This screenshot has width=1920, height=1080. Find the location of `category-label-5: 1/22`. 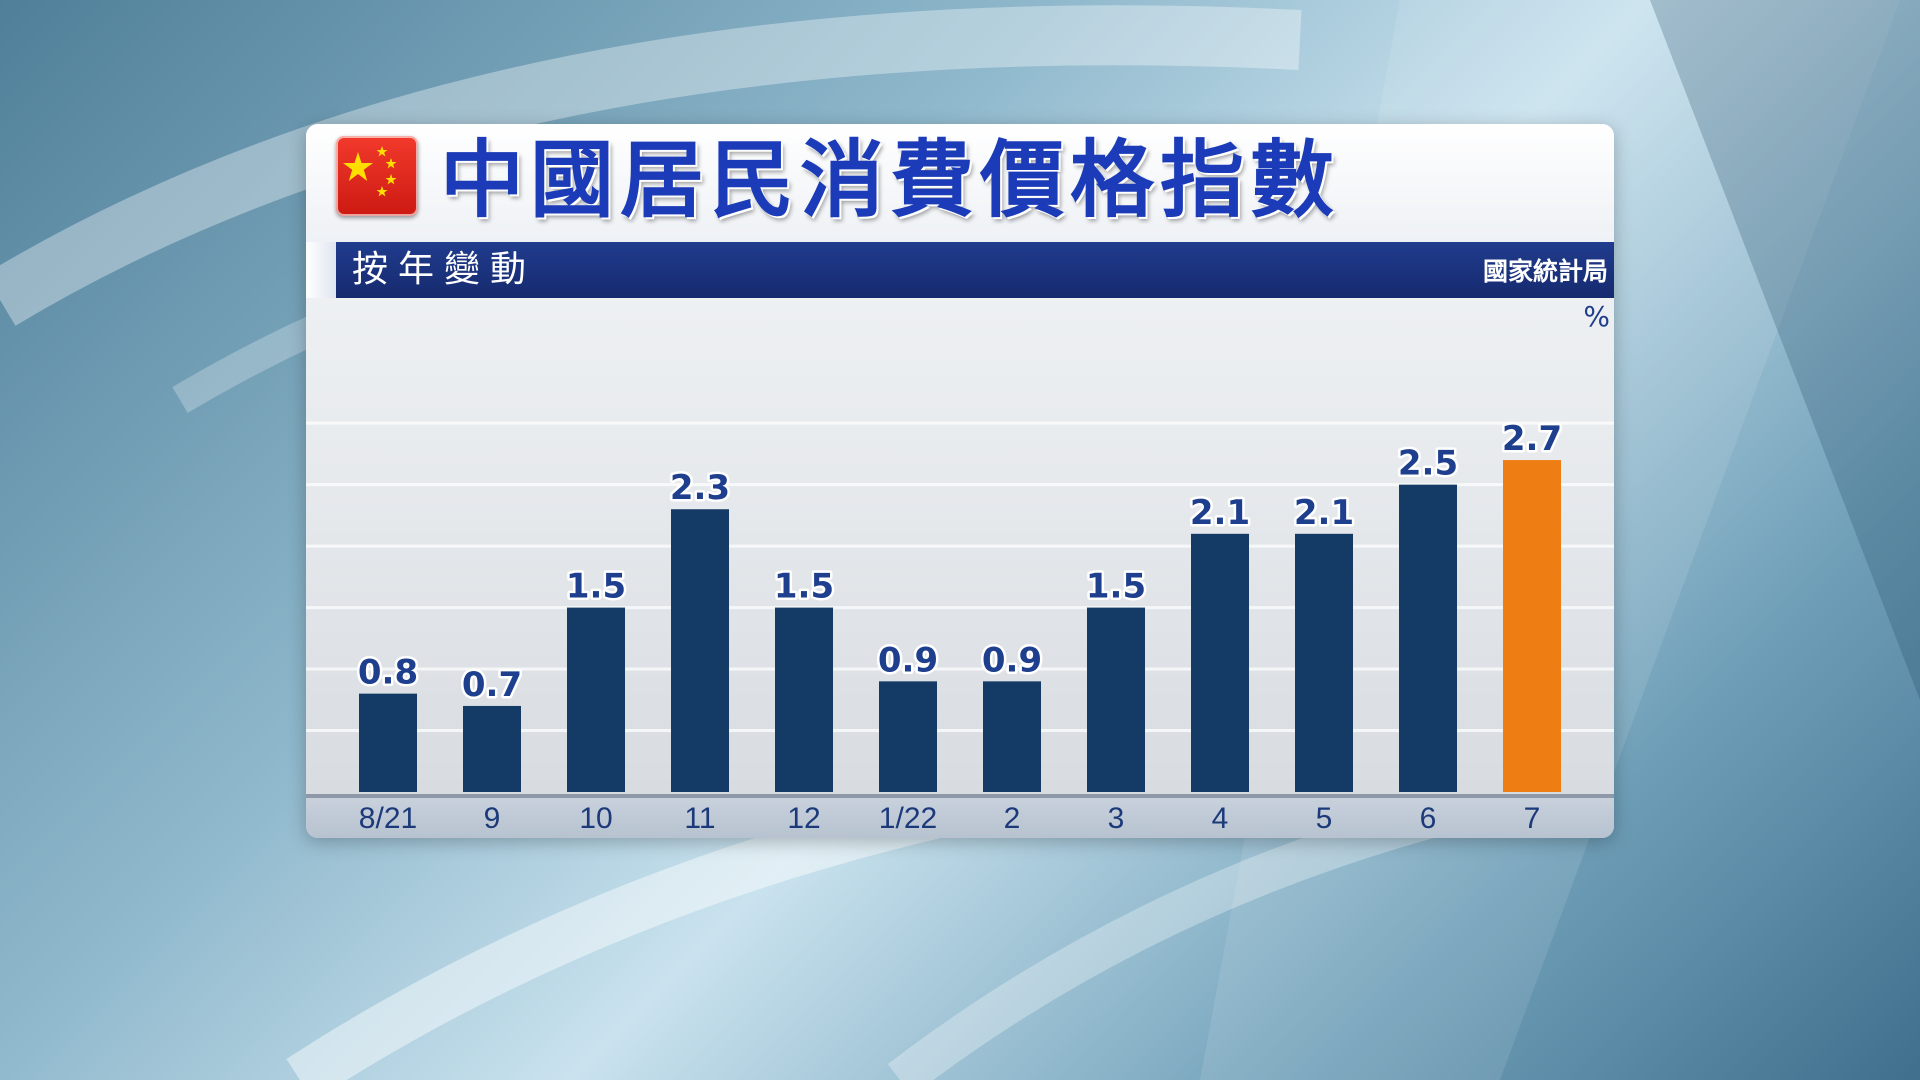

category-label-5: 1/22 is located at coordinates (908, 818).